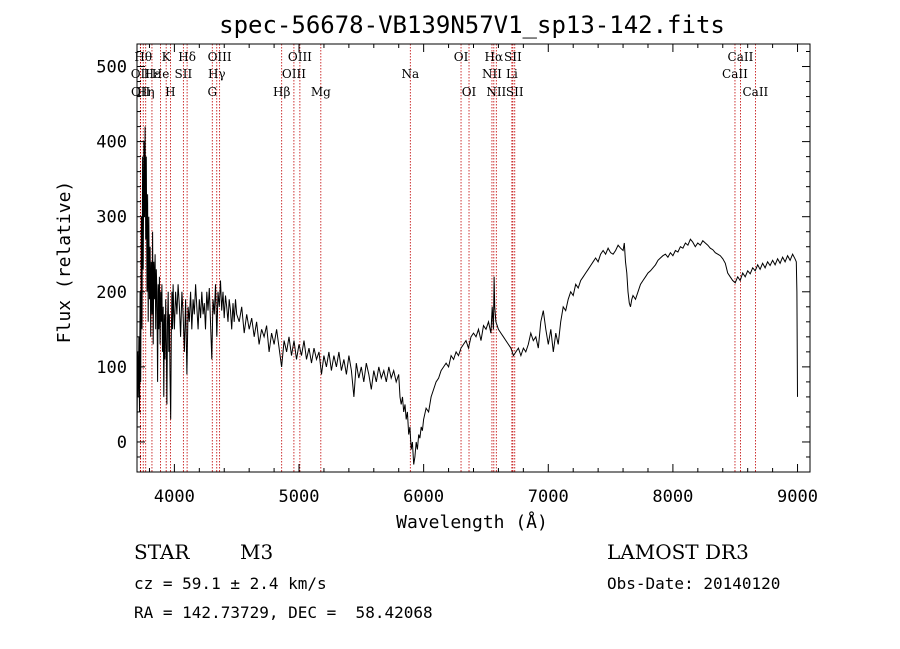 This screenshot has height=649, width=900. I want to click on y-tick-label: 200, so click(111, 293).